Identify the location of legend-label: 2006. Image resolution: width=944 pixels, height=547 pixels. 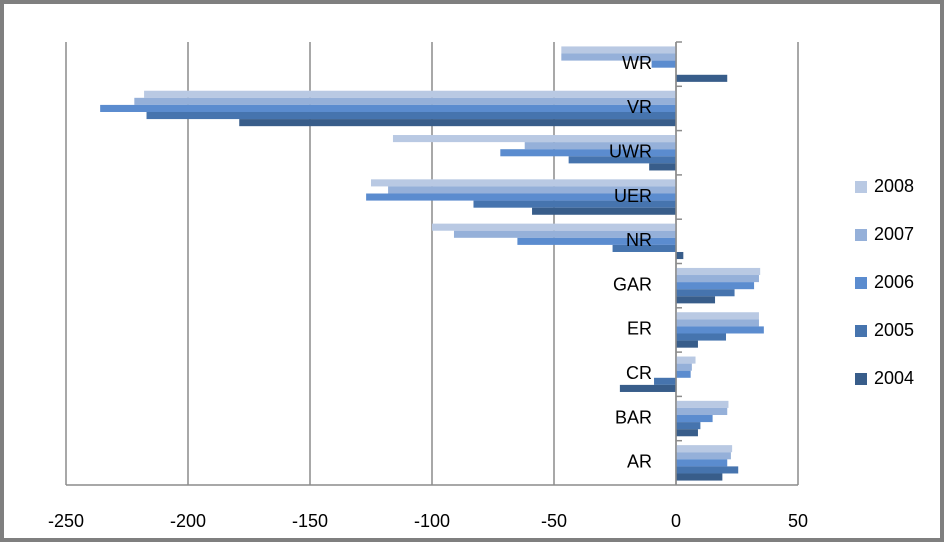
(894, 282).